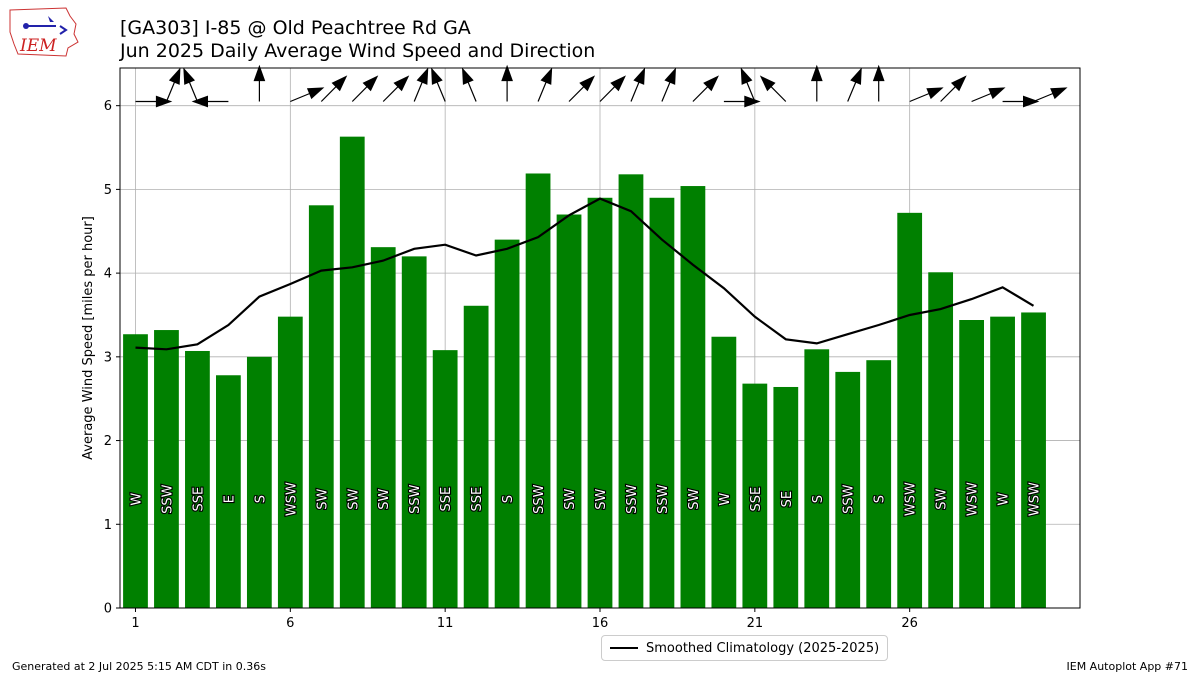 The height and width of the screenshot is (675, 1200). Describe the element at coordinates (787, 499) in the screenshot. I see `direction-label: SE` at that location.